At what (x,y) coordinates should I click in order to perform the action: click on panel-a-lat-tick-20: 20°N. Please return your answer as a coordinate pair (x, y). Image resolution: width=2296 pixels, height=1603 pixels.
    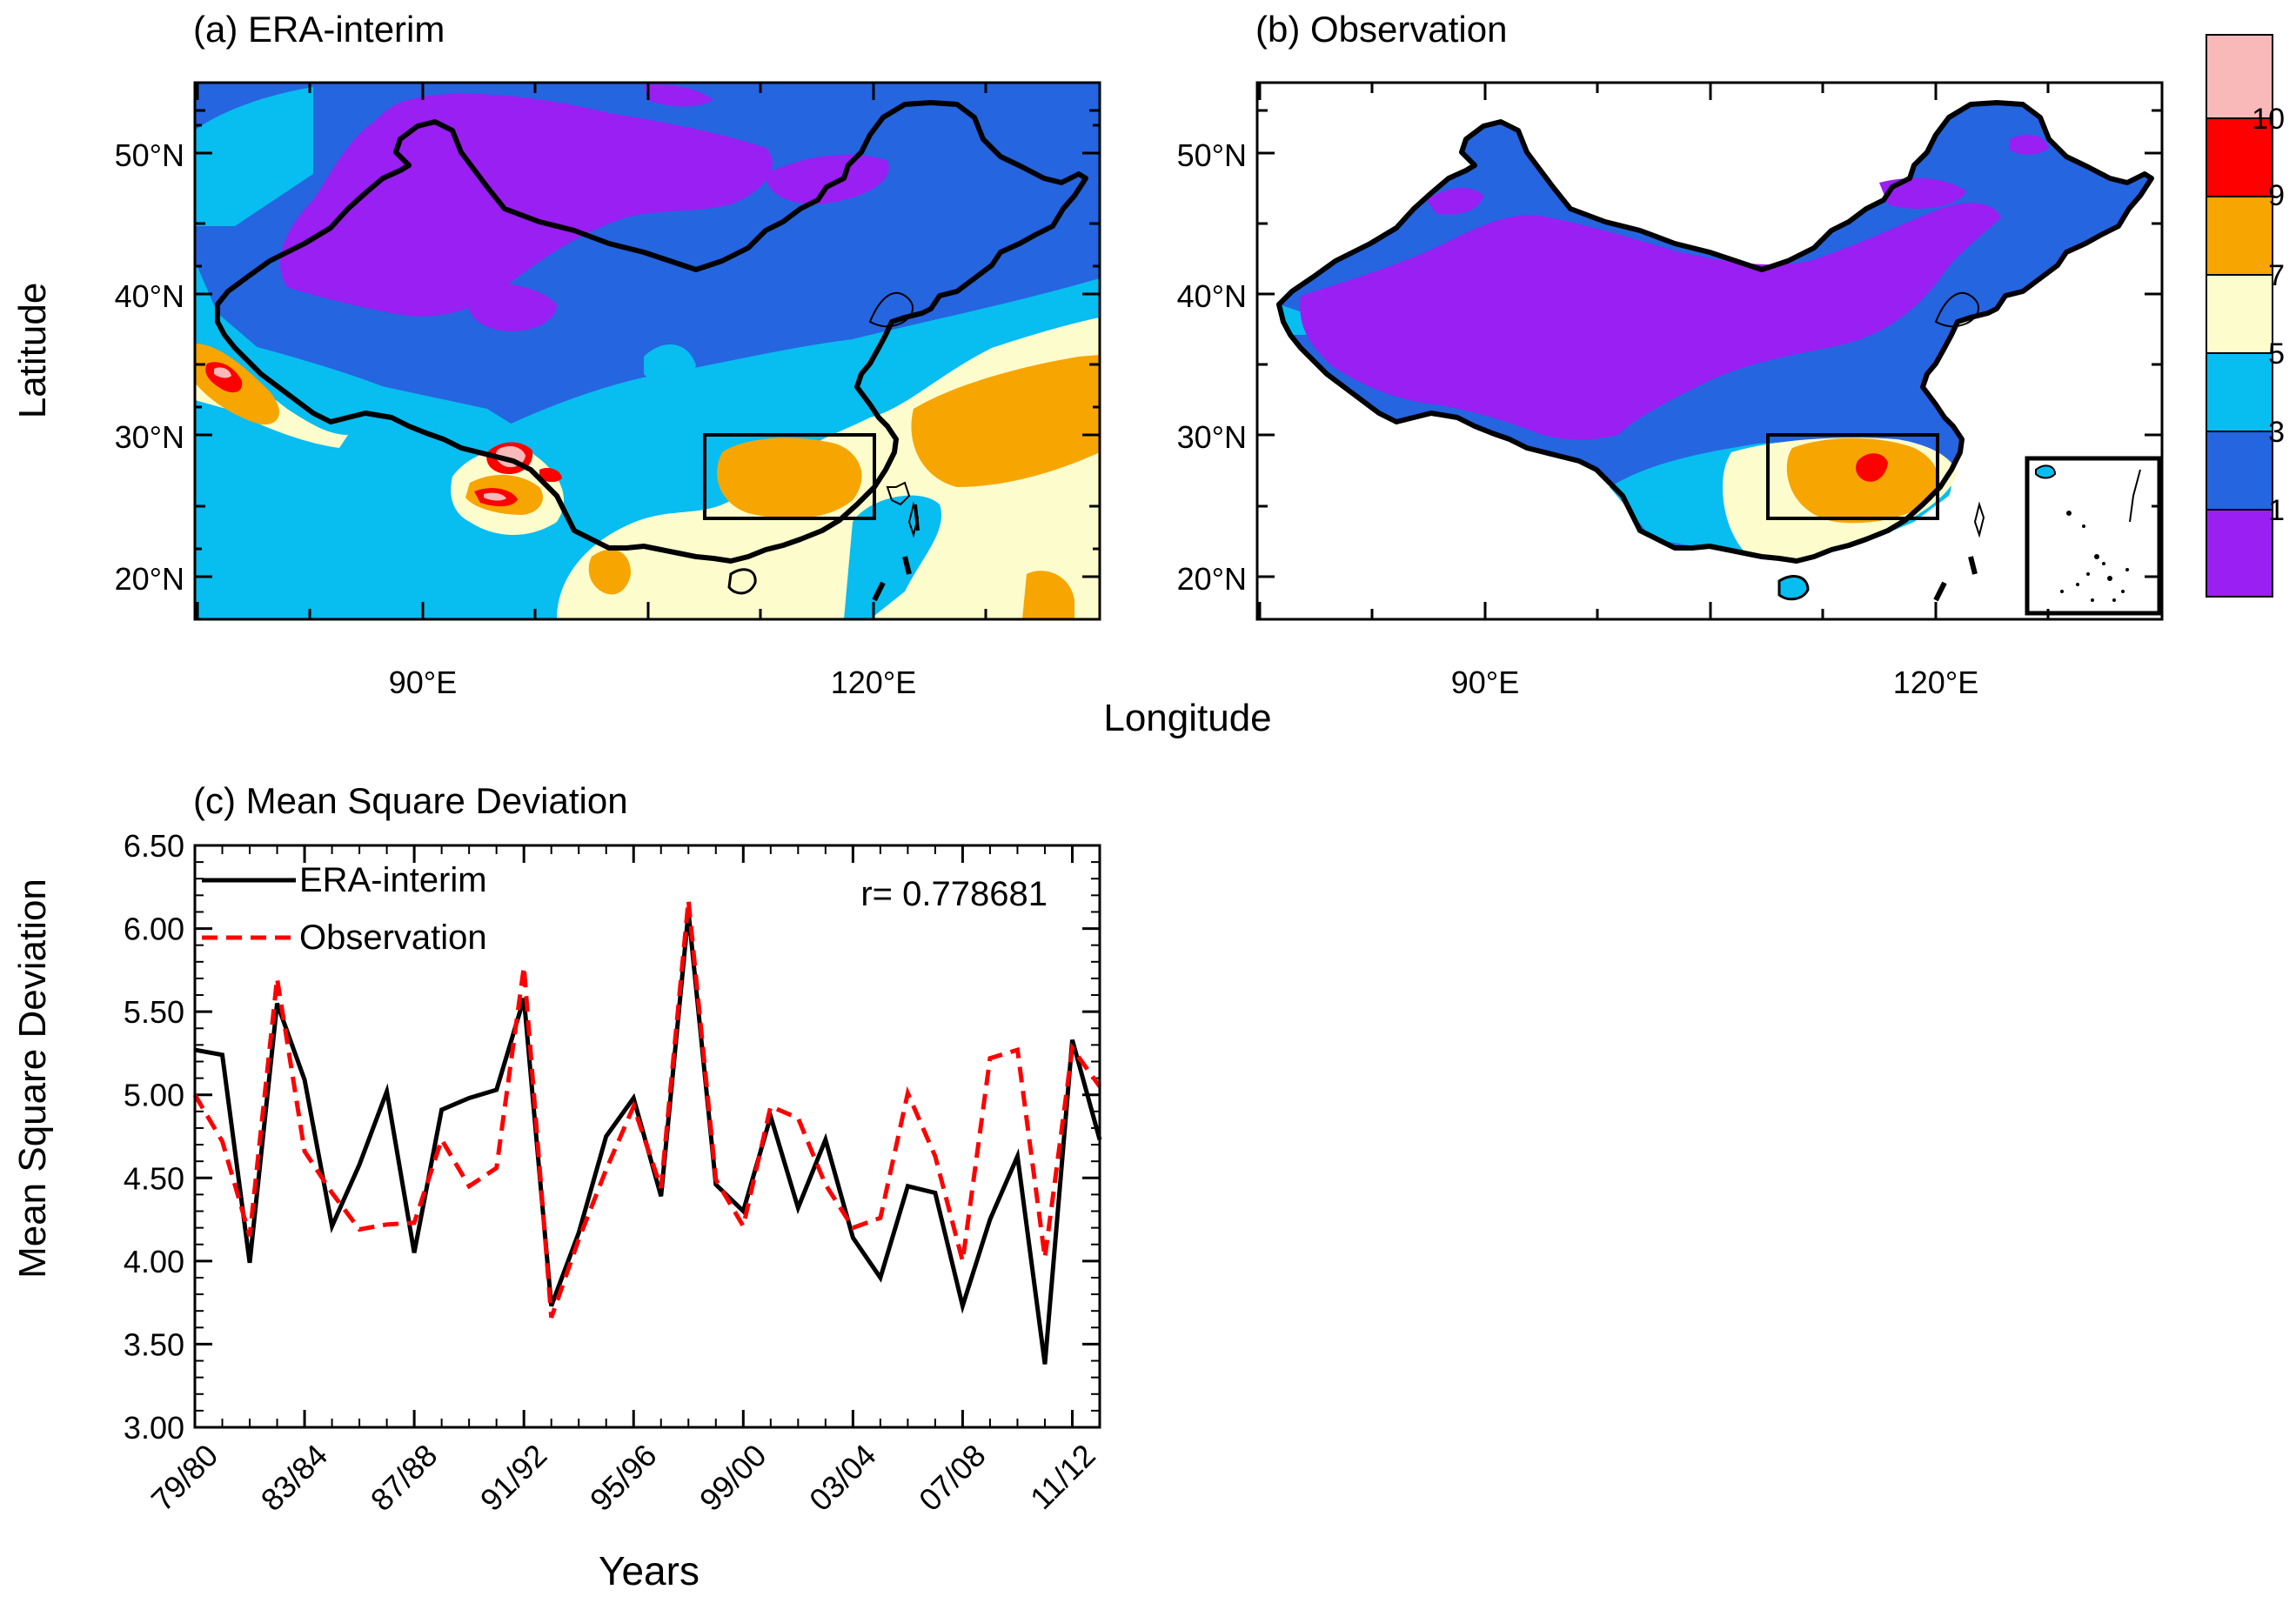
    Looking at the image, I should click on (149, 579).